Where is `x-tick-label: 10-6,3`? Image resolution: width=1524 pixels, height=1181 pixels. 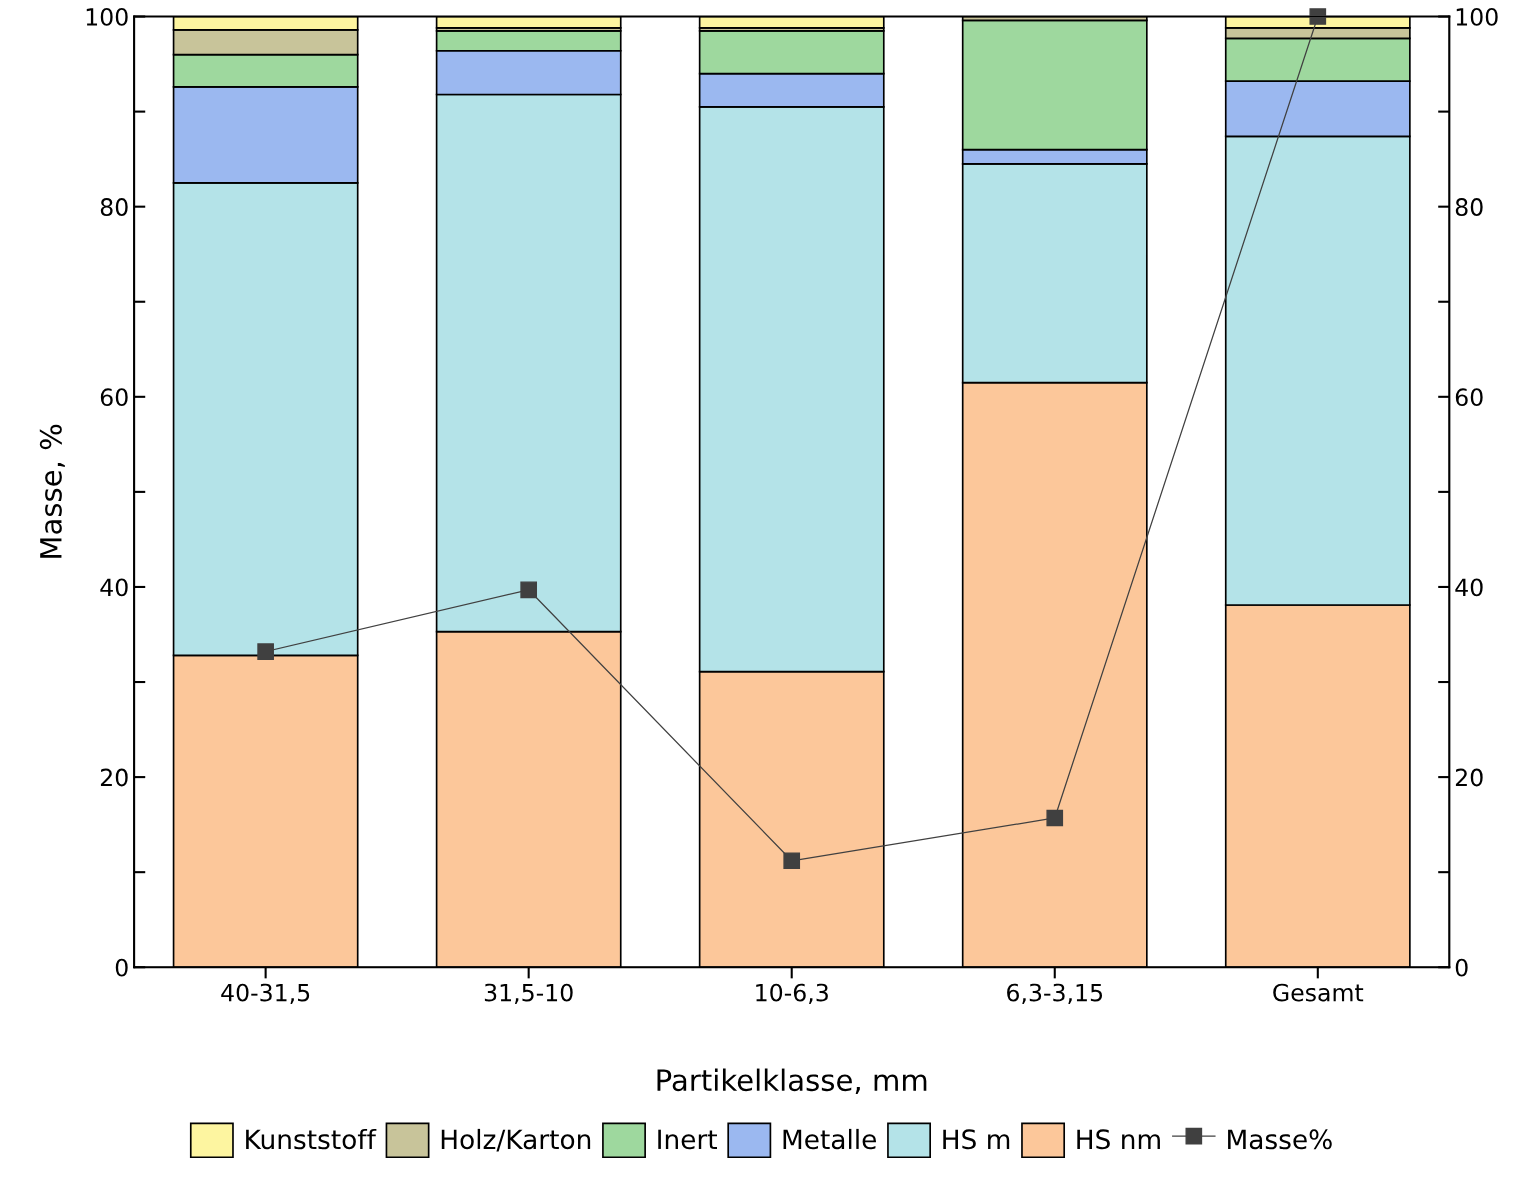 x-tick-label: 10-6,3 is located at coordinates (792, 993).